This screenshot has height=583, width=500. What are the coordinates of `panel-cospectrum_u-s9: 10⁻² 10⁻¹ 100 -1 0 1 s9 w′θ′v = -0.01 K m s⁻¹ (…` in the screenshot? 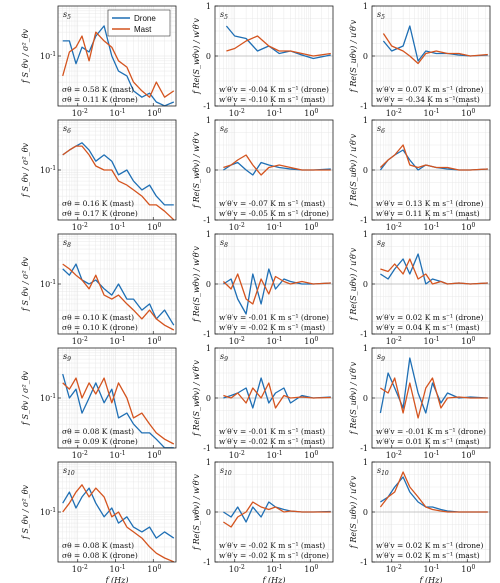 It's located at (420, 402).